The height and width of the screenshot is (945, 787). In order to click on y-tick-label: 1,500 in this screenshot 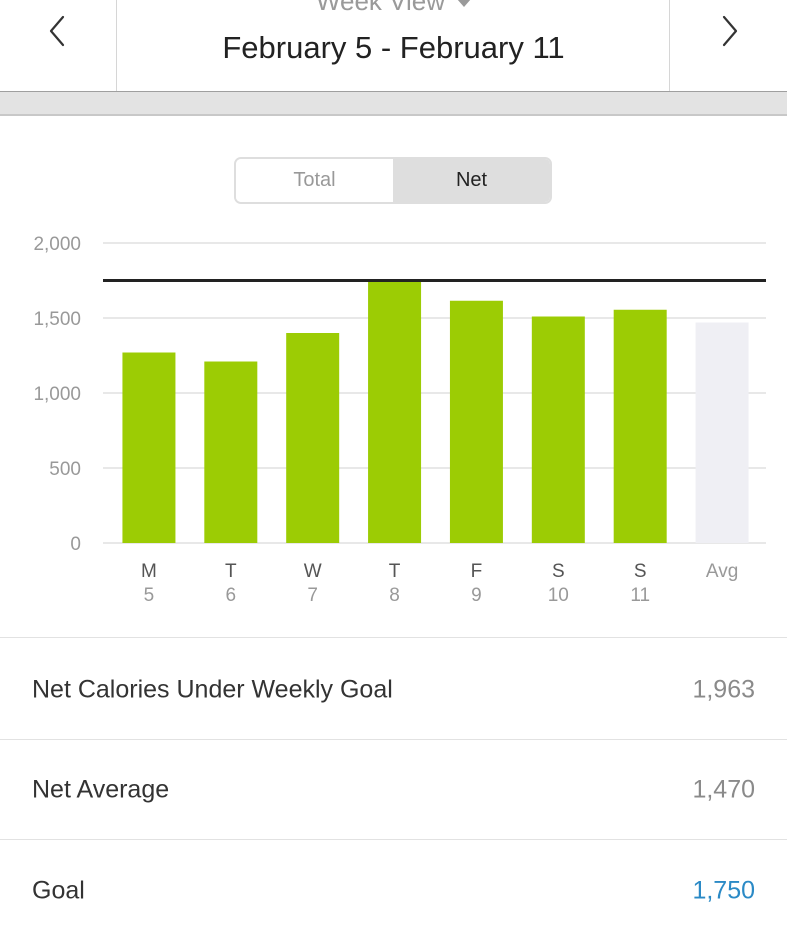, I will do `click(57, 319)`.